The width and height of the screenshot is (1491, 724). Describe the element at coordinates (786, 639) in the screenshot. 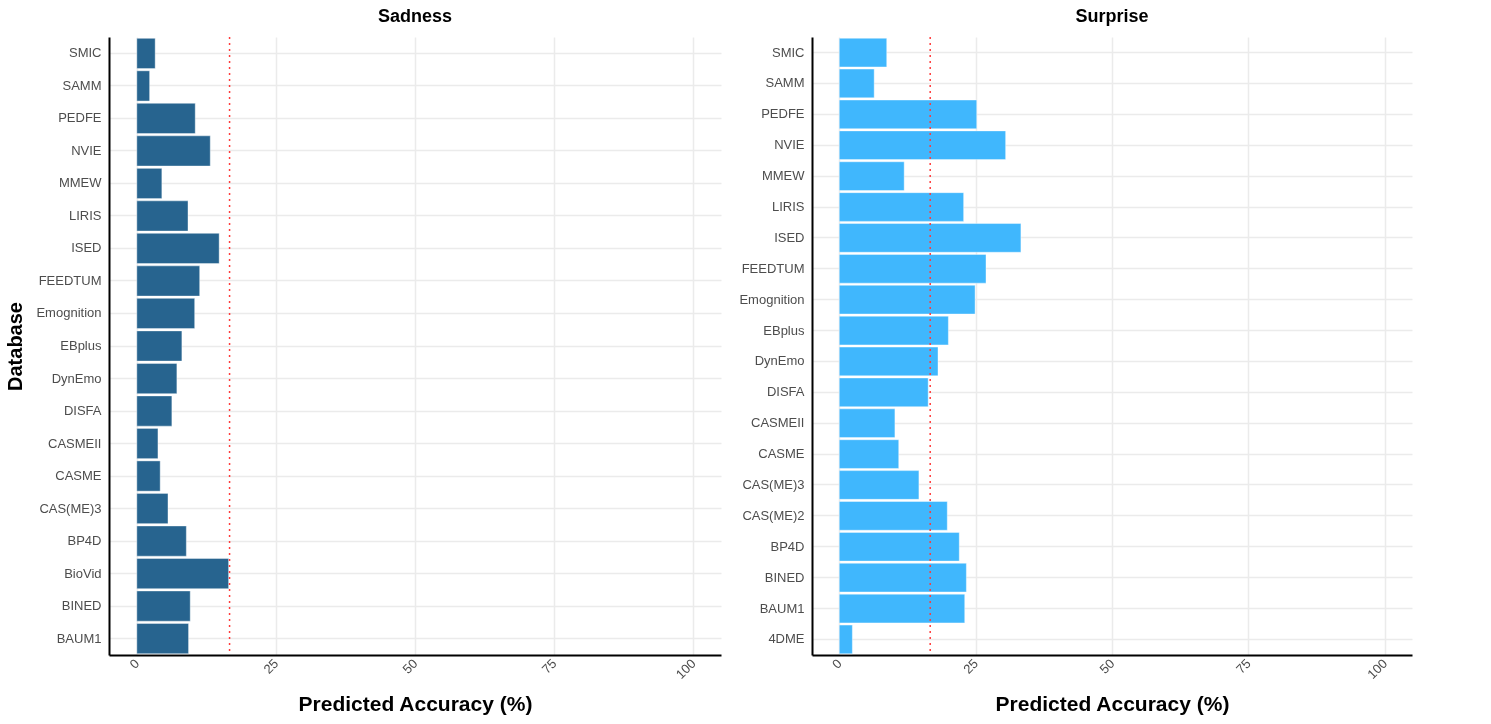

I see `y-tick-label: 4DME` at that location.